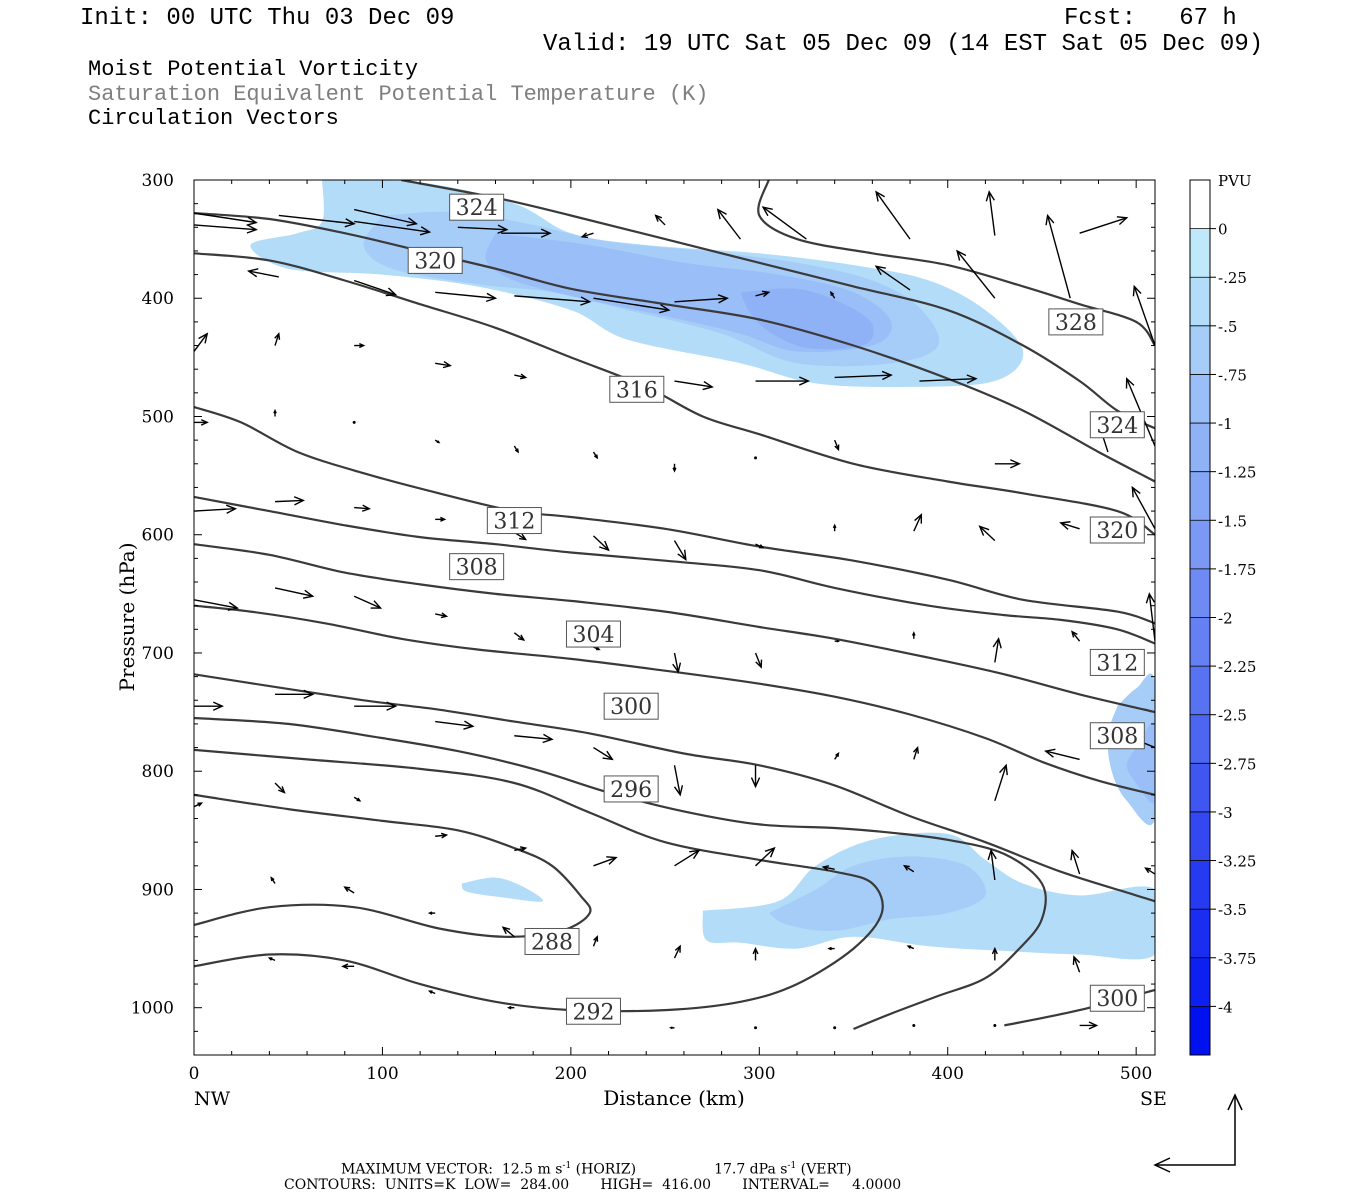 This screenshot has height=1200, width=1350. I want to click on contour-label-10: 328, so click(1076, 322).